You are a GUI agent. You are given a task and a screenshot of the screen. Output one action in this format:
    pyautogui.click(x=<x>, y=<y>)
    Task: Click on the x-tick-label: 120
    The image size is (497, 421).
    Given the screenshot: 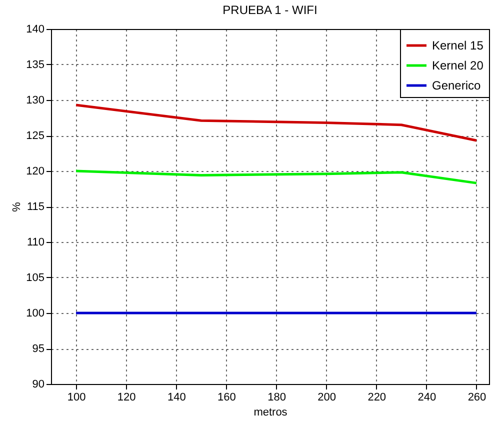 What is the action you would take?
    pyautogui.click(x=126, y=398)
    